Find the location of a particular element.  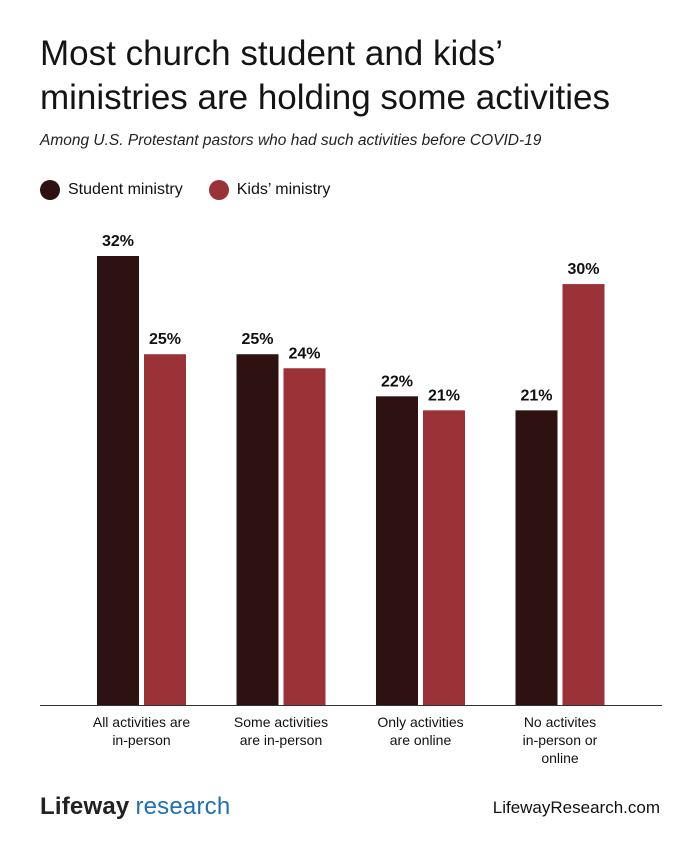

category-label-0-line-0: All activities are is located at coordinates (141, 722).